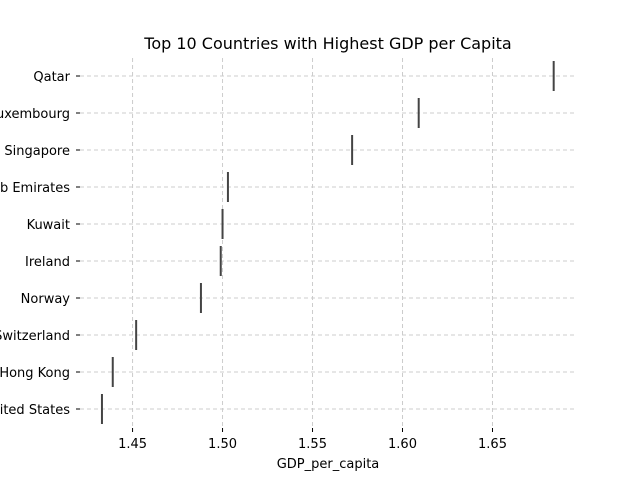 The width and height of the screenshot is (640, 480). I want to click on x-axis: 1.45 1.50 1.55 1.60 1.65, so click(312, 440).